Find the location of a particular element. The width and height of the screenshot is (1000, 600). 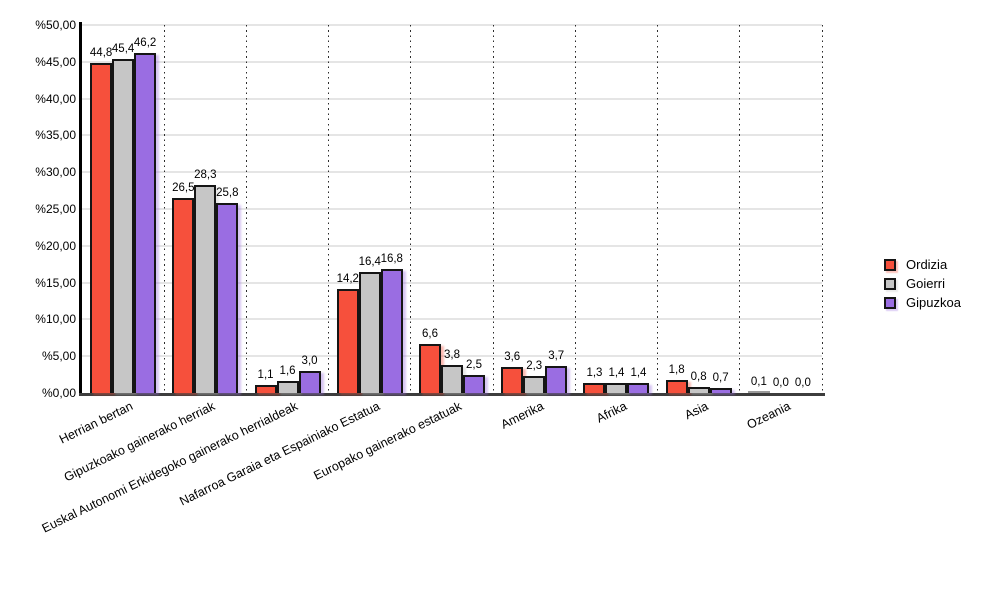

bar-value-label: 3,6 is located at coordinates (512, 356).